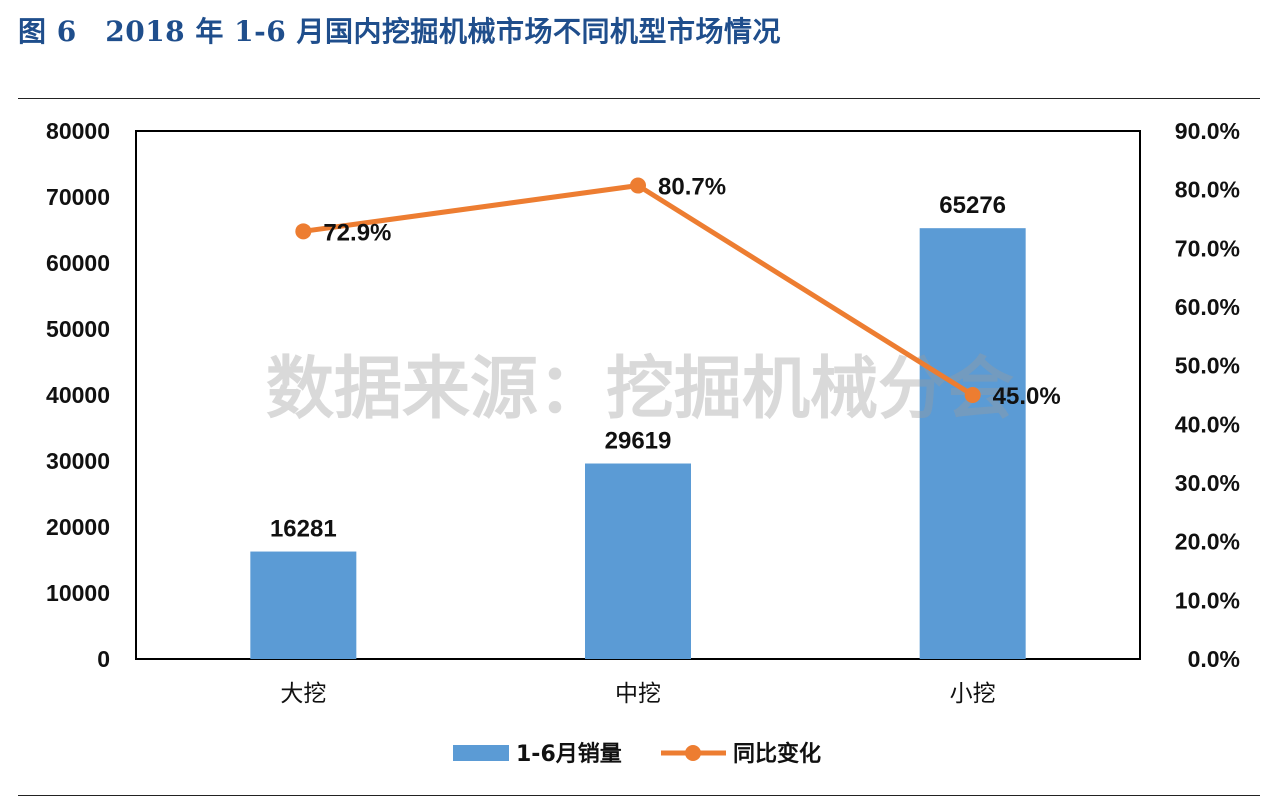 The width and height of the screenshot is (1280, 812). I want to click on category-axis-labels: 大挖 中挖 小挖, so click(637, 694).